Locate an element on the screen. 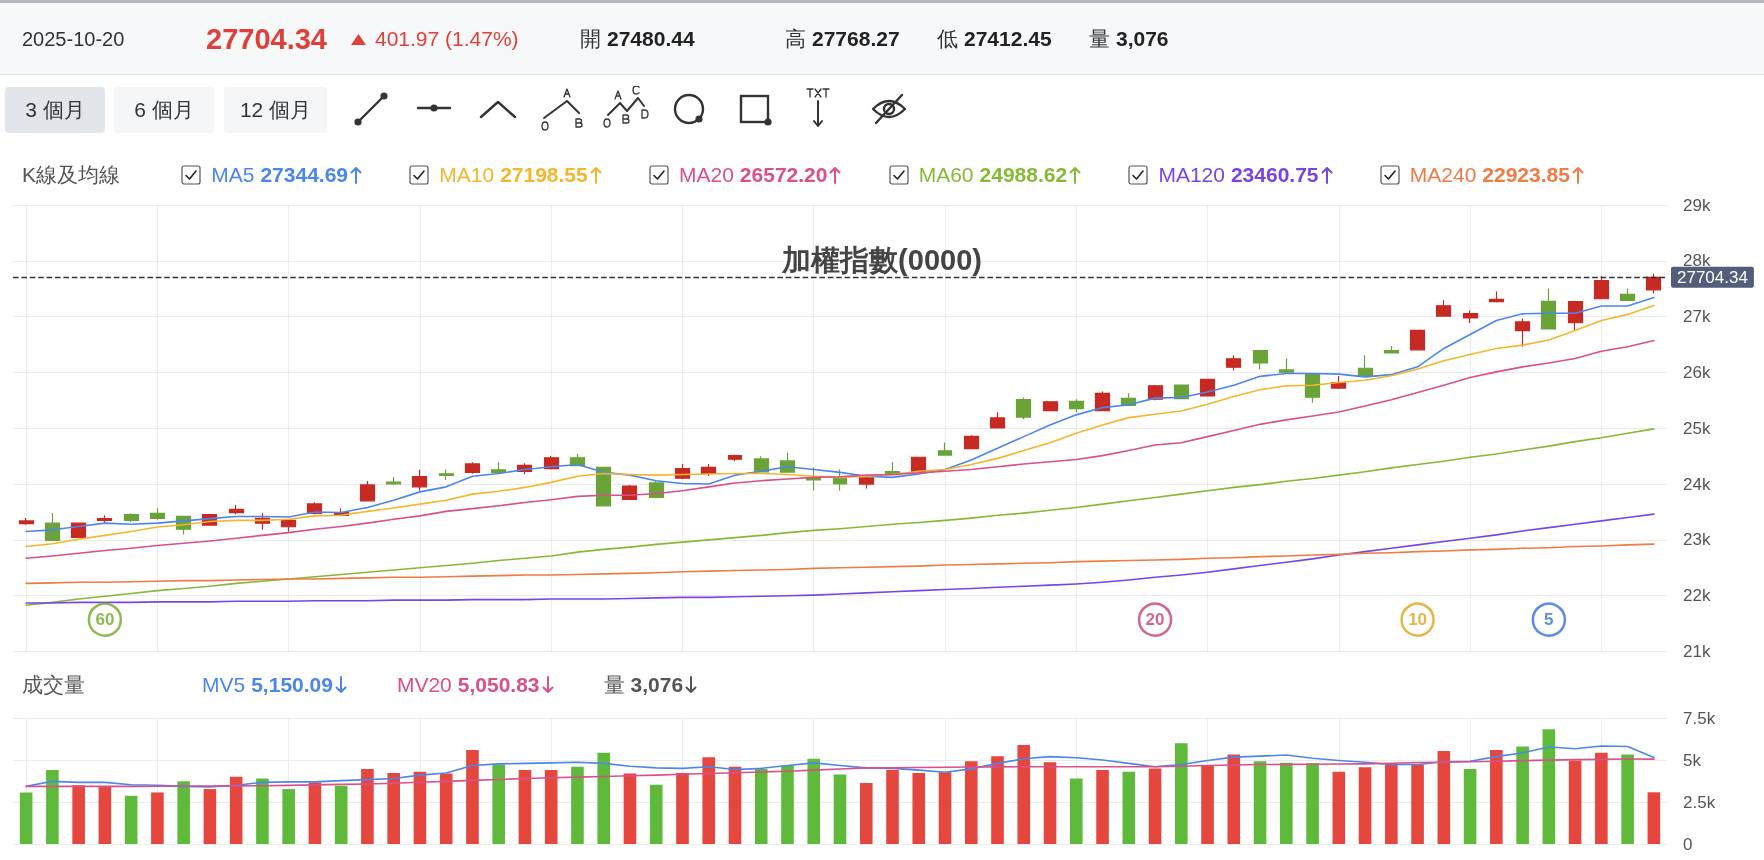  text: 高 is located at coordinates (795, 39).